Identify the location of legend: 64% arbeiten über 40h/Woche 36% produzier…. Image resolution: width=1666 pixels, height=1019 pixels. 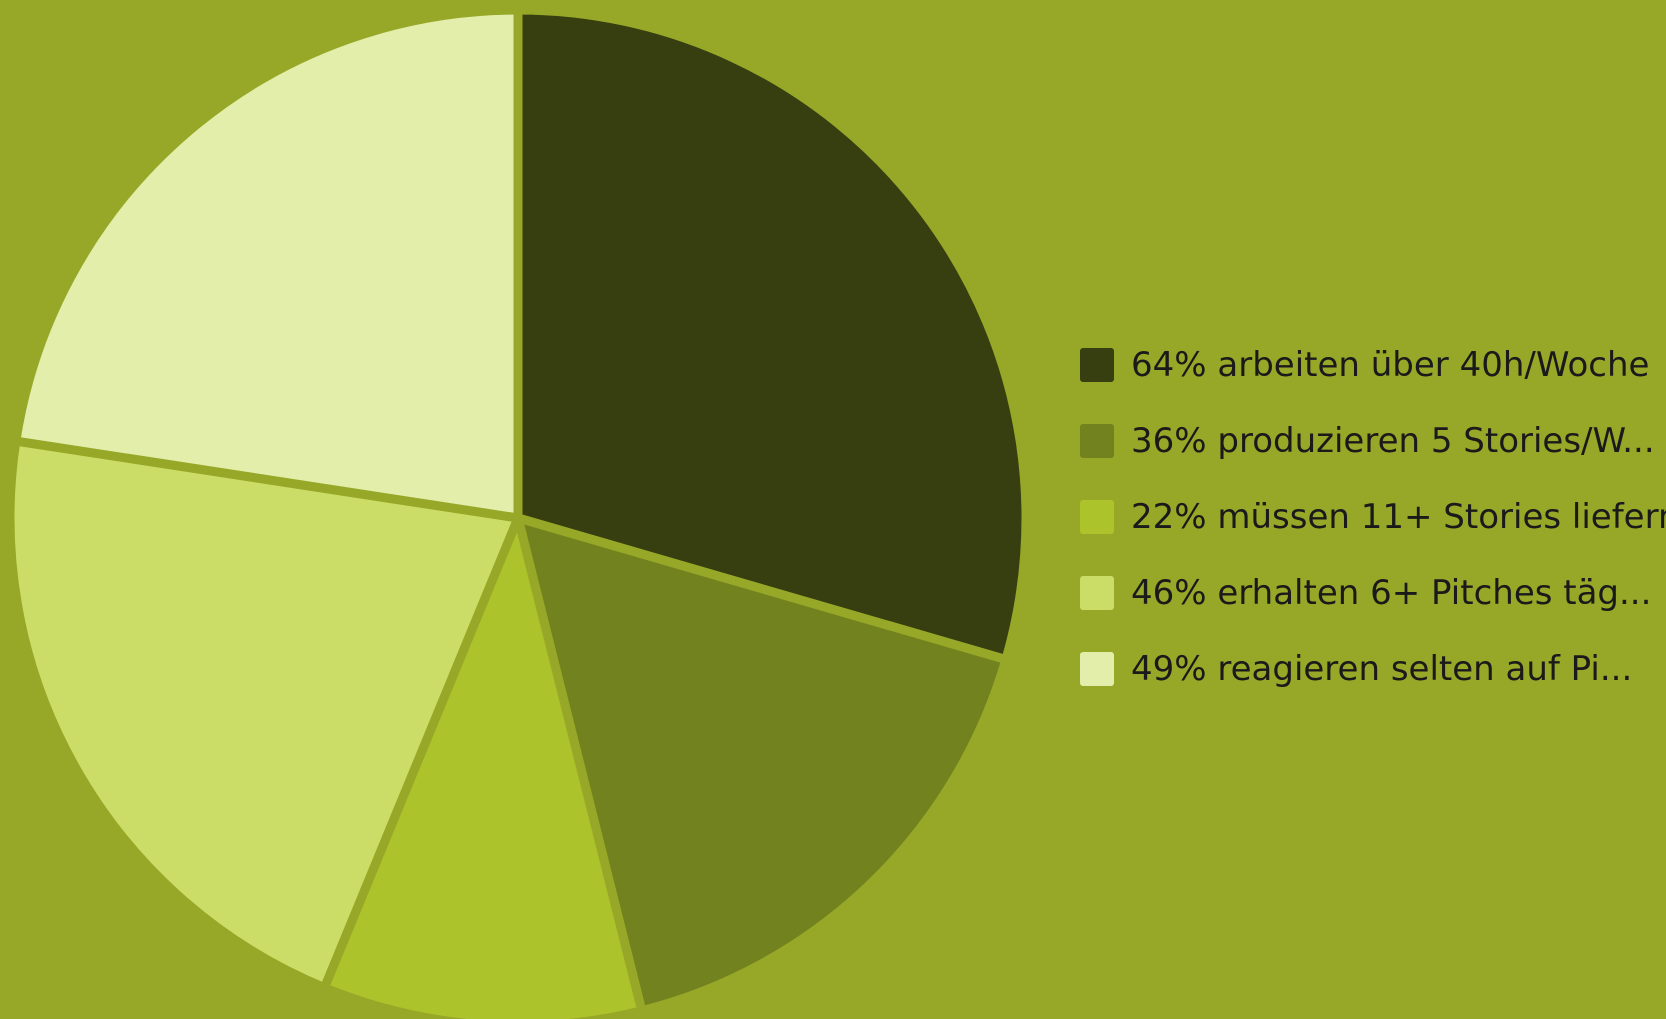
(1373, 517).